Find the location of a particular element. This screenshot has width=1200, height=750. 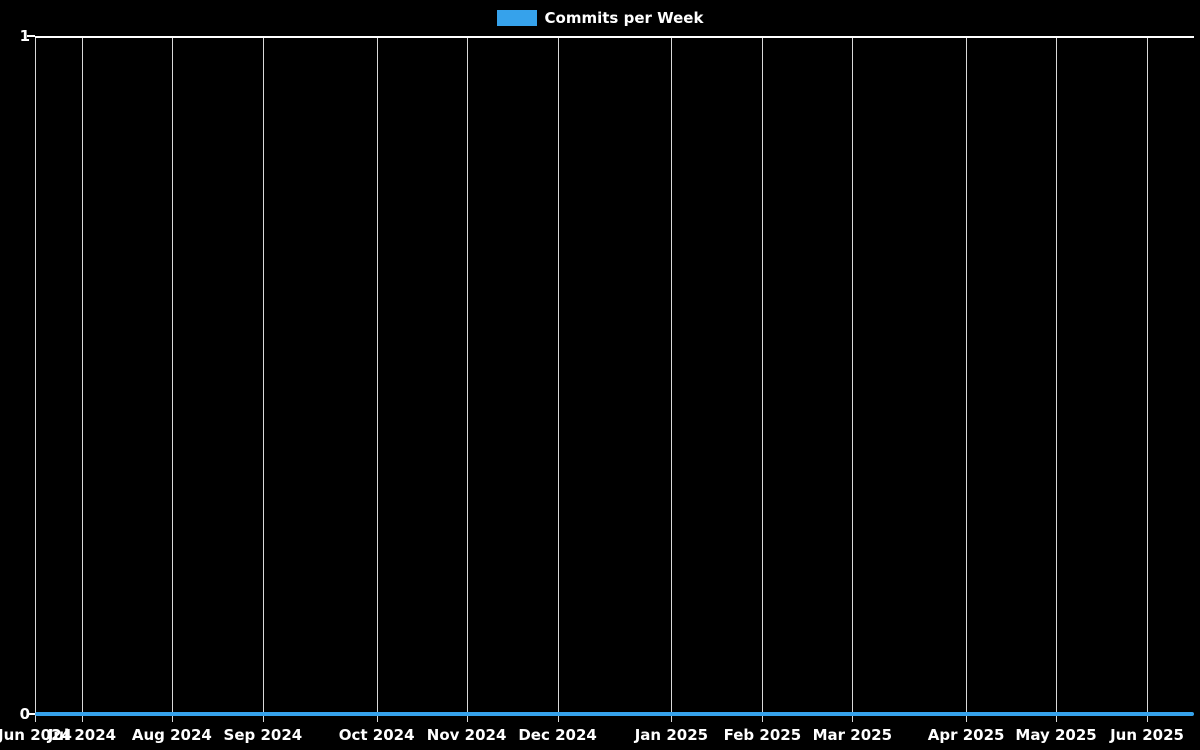

x-tick-label: Dec 2024 is located at coordinates (557, 735).